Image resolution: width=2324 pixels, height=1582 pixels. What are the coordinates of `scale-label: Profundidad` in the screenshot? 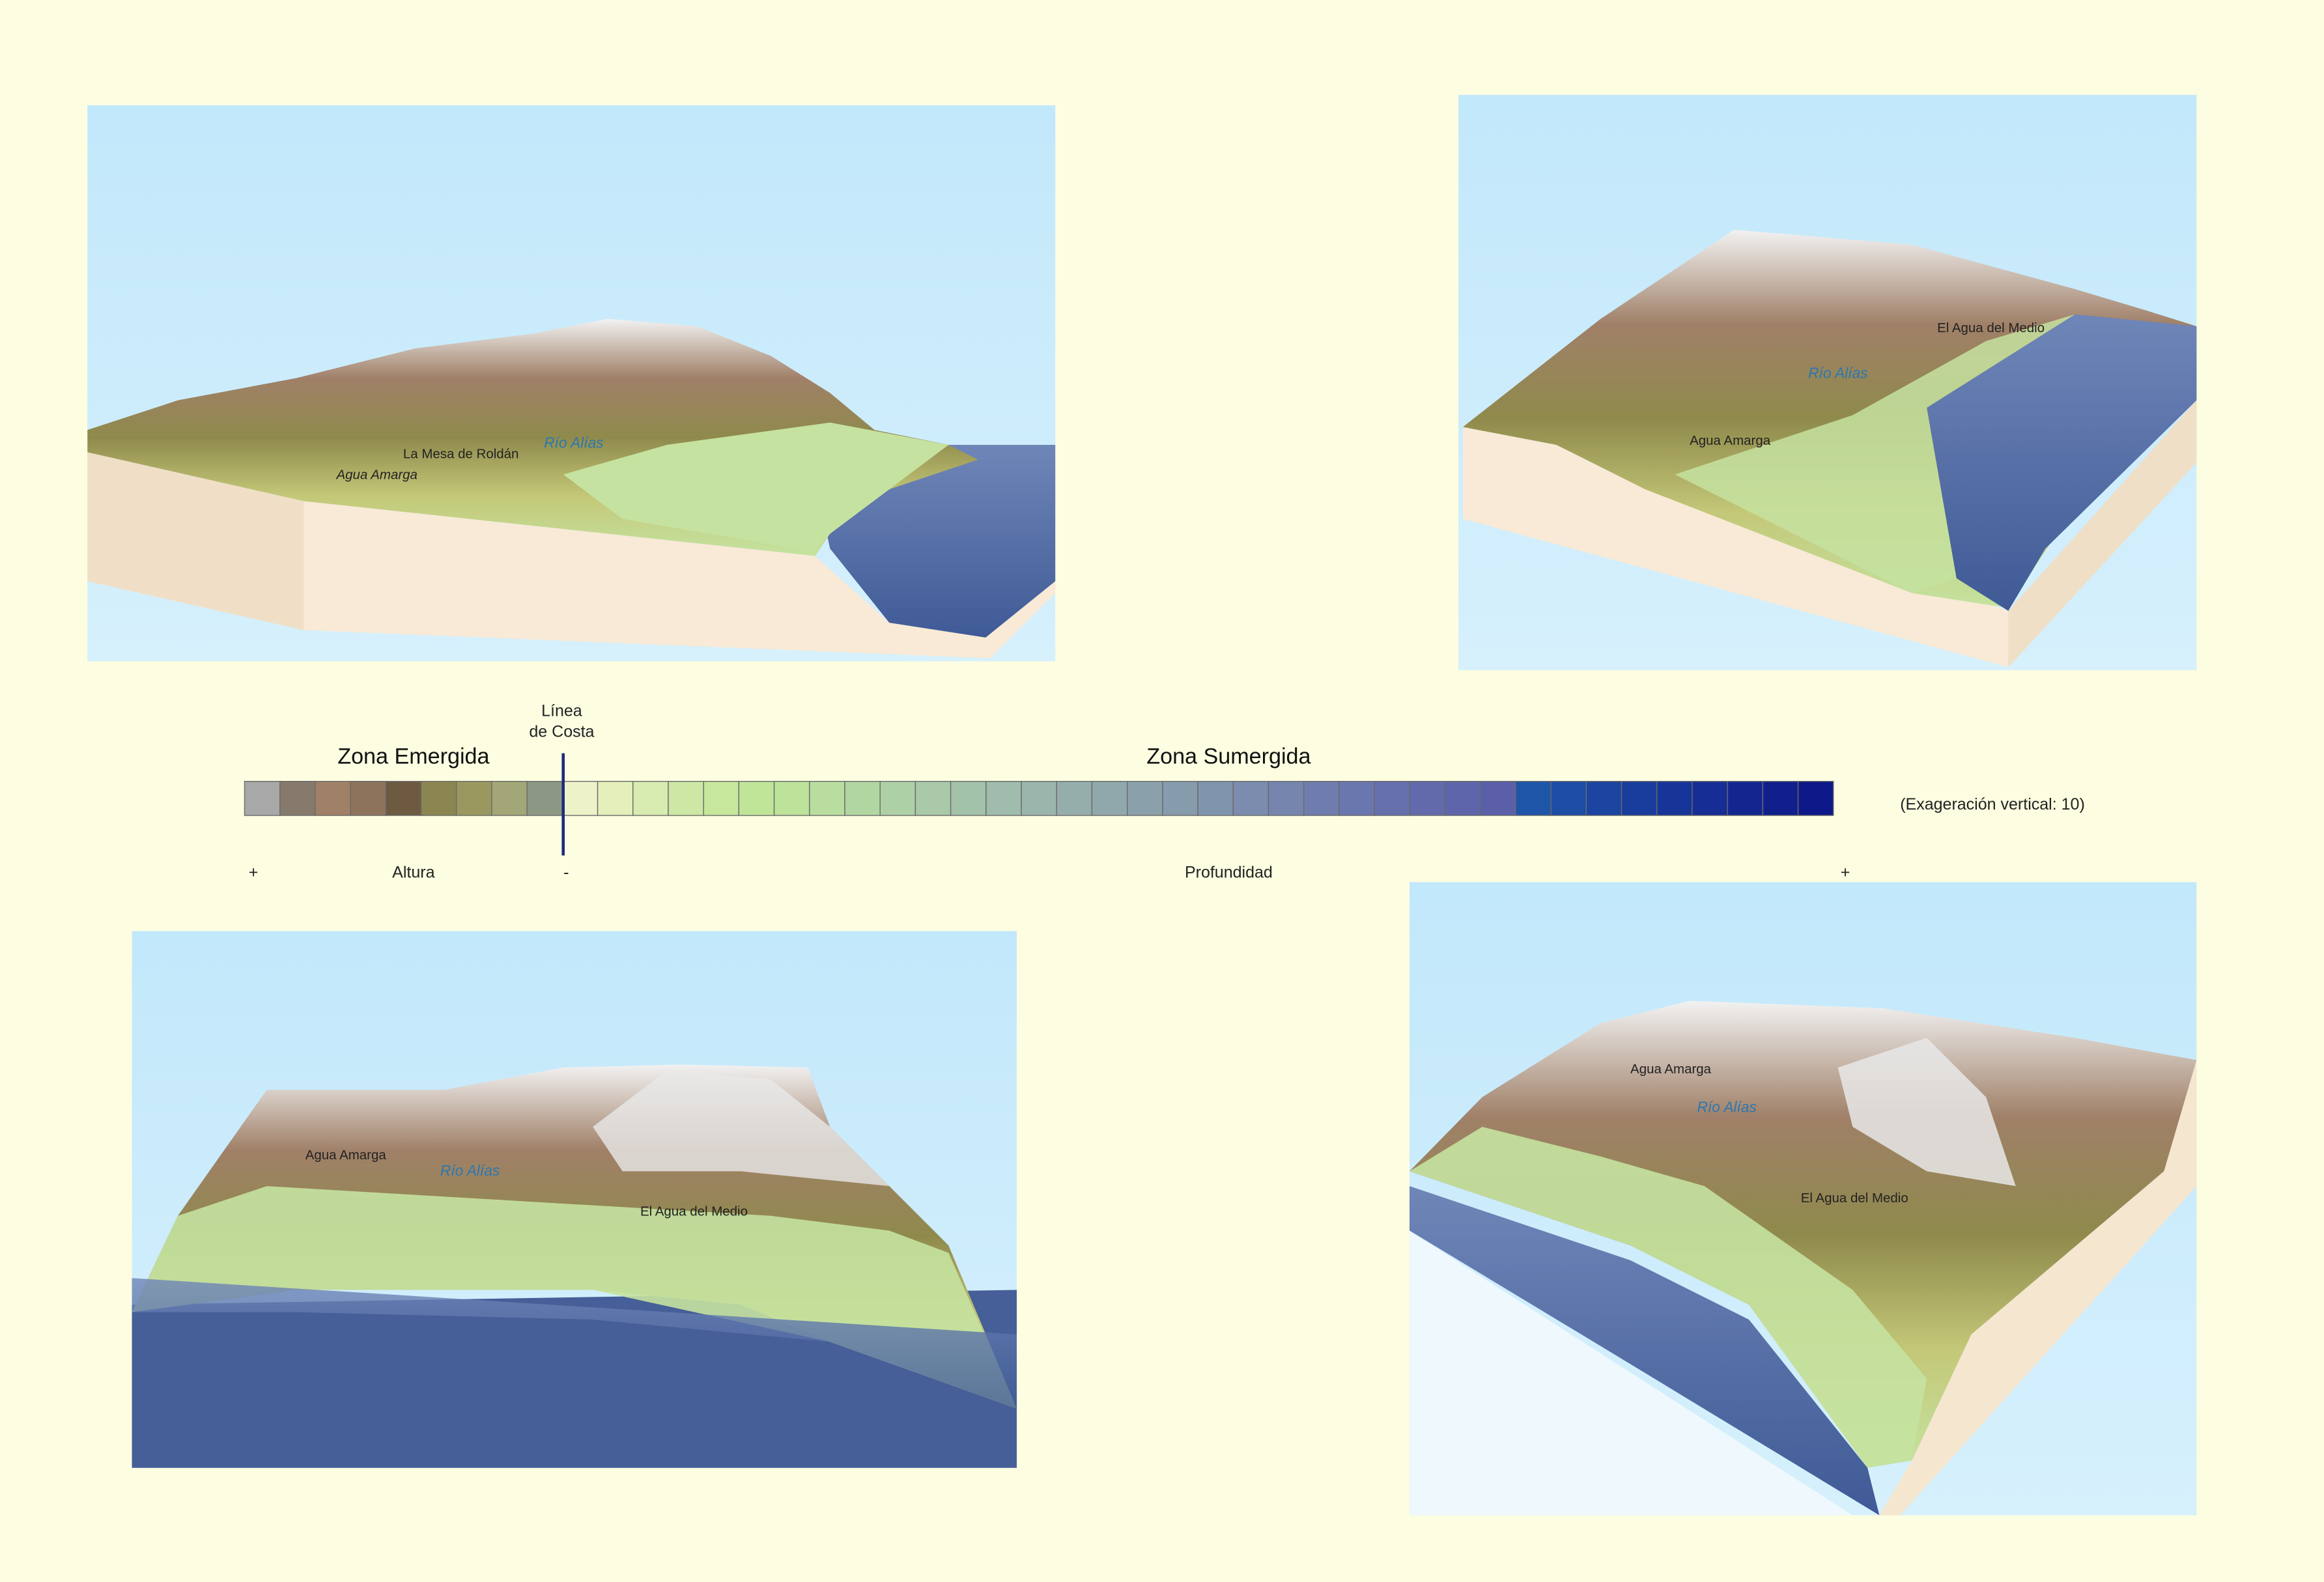 It's located at (1229, 873).